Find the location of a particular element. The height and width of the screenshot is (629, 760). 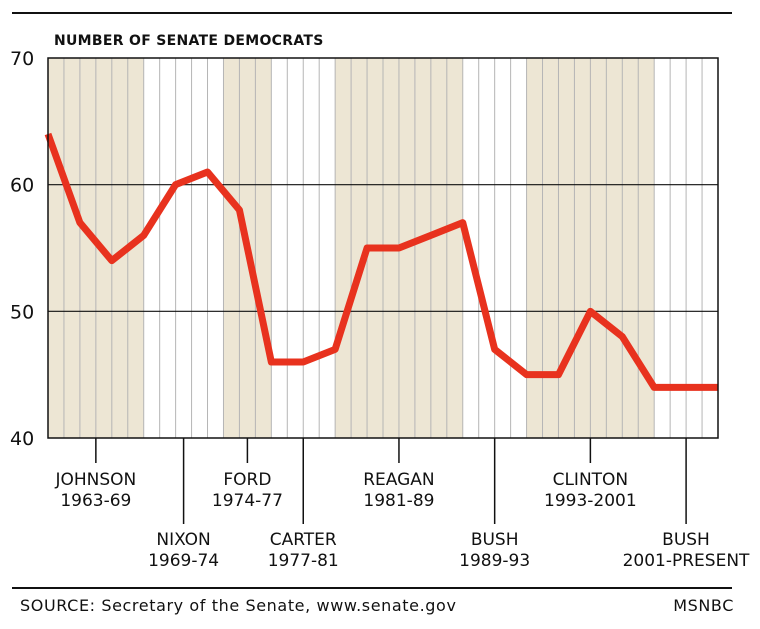

admin-years-5: 1989-93 is located at coordinates (494, 561).